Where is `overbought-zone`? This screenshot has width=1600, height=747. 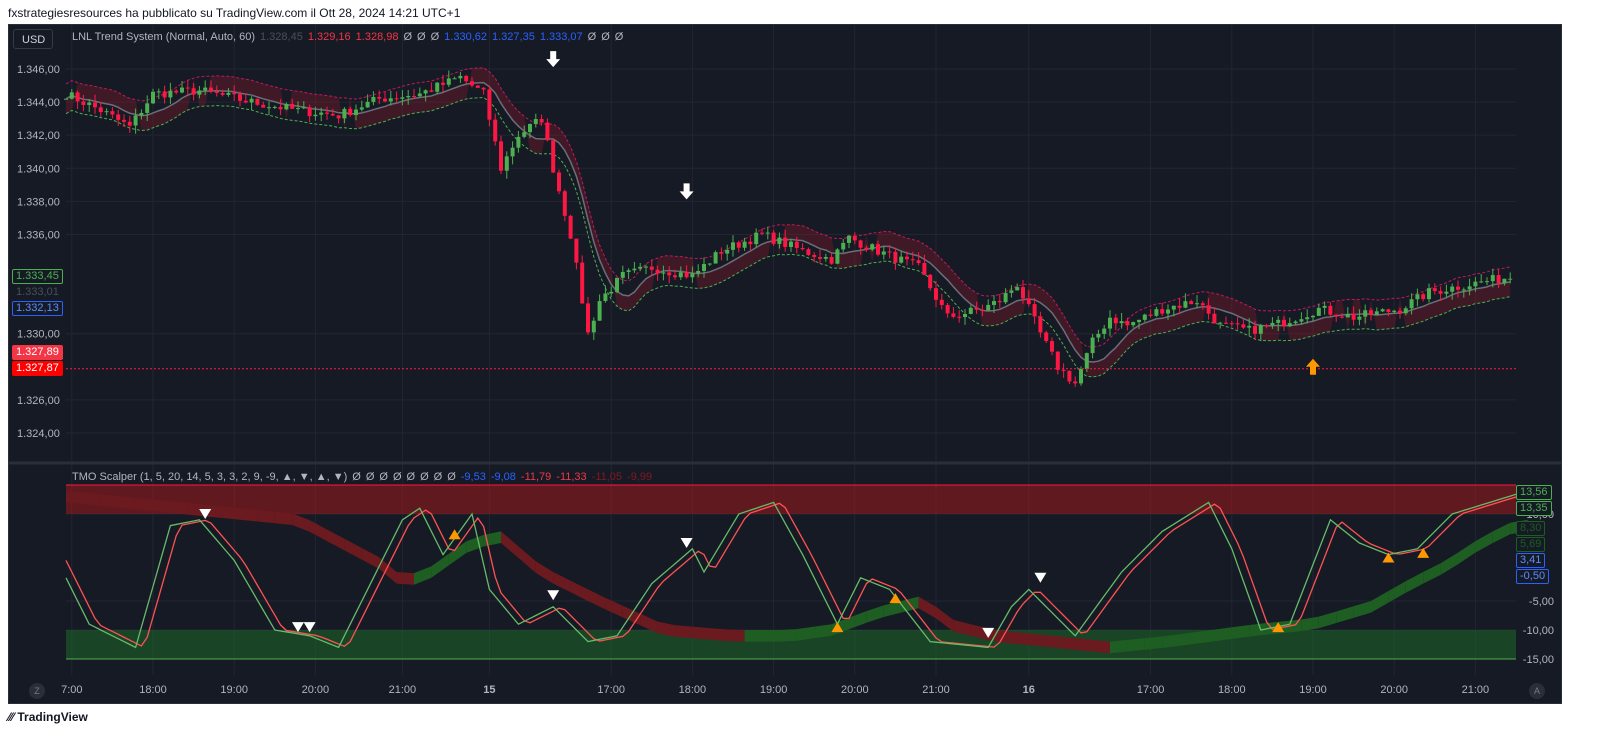 overbought-zone is located at coordinates (791, 499).